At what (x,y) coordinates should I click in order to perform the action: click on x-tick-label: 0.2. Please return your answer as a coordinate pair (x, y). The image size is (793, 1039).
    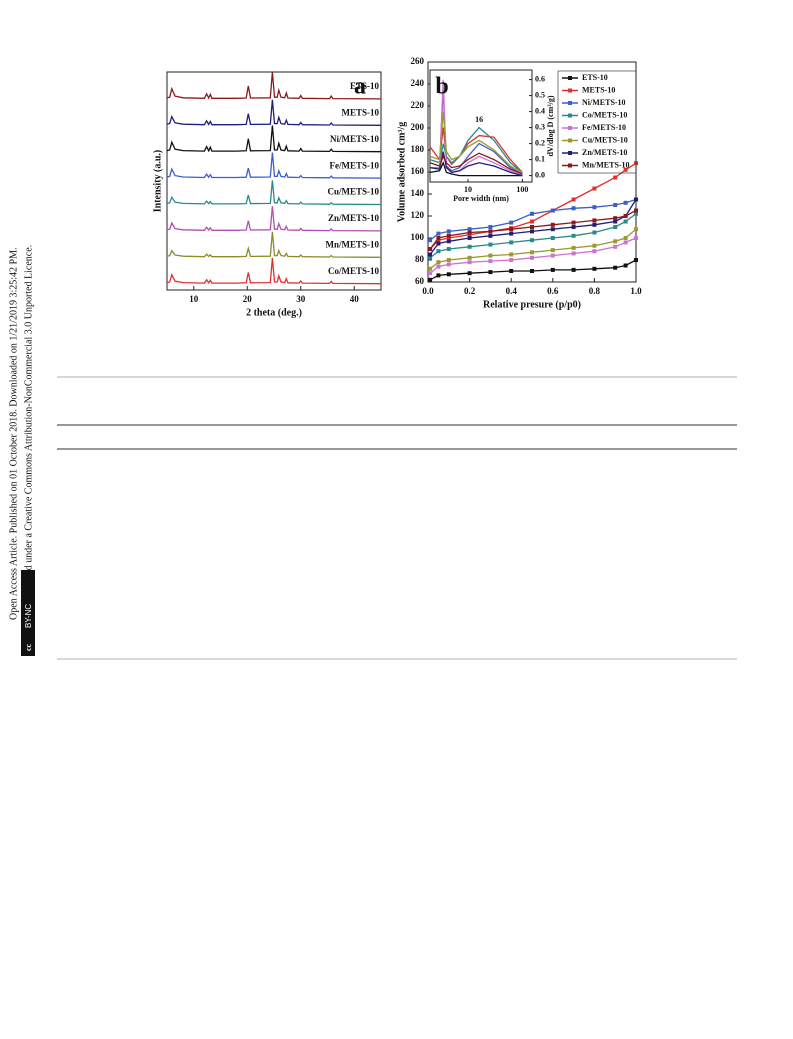
    Looking at the image, I should click on (470, 291).